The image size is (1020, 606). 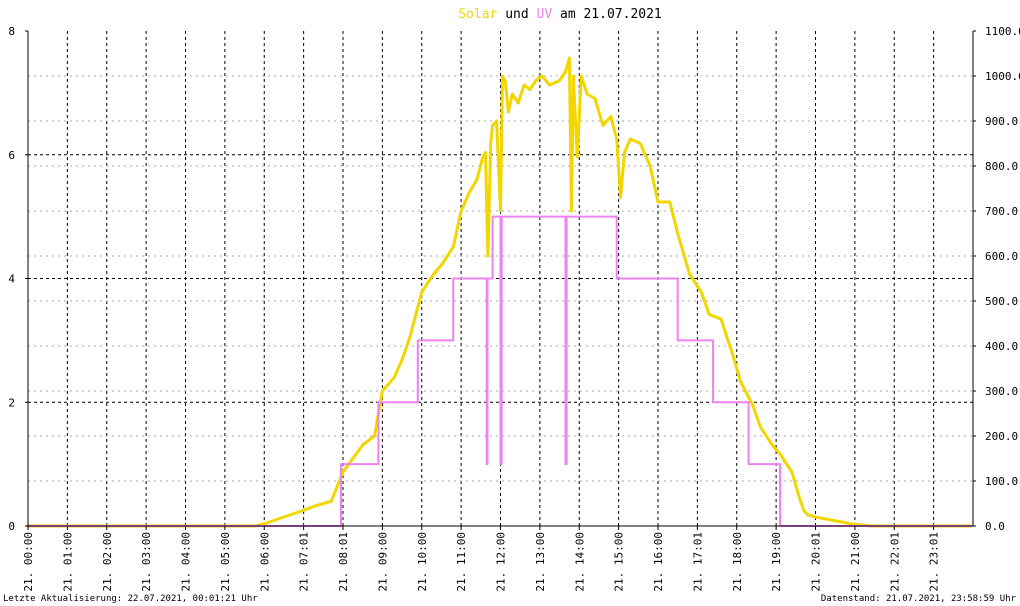 I want to click on right-tick-label: 200.0, so click(x=1001, y=436).